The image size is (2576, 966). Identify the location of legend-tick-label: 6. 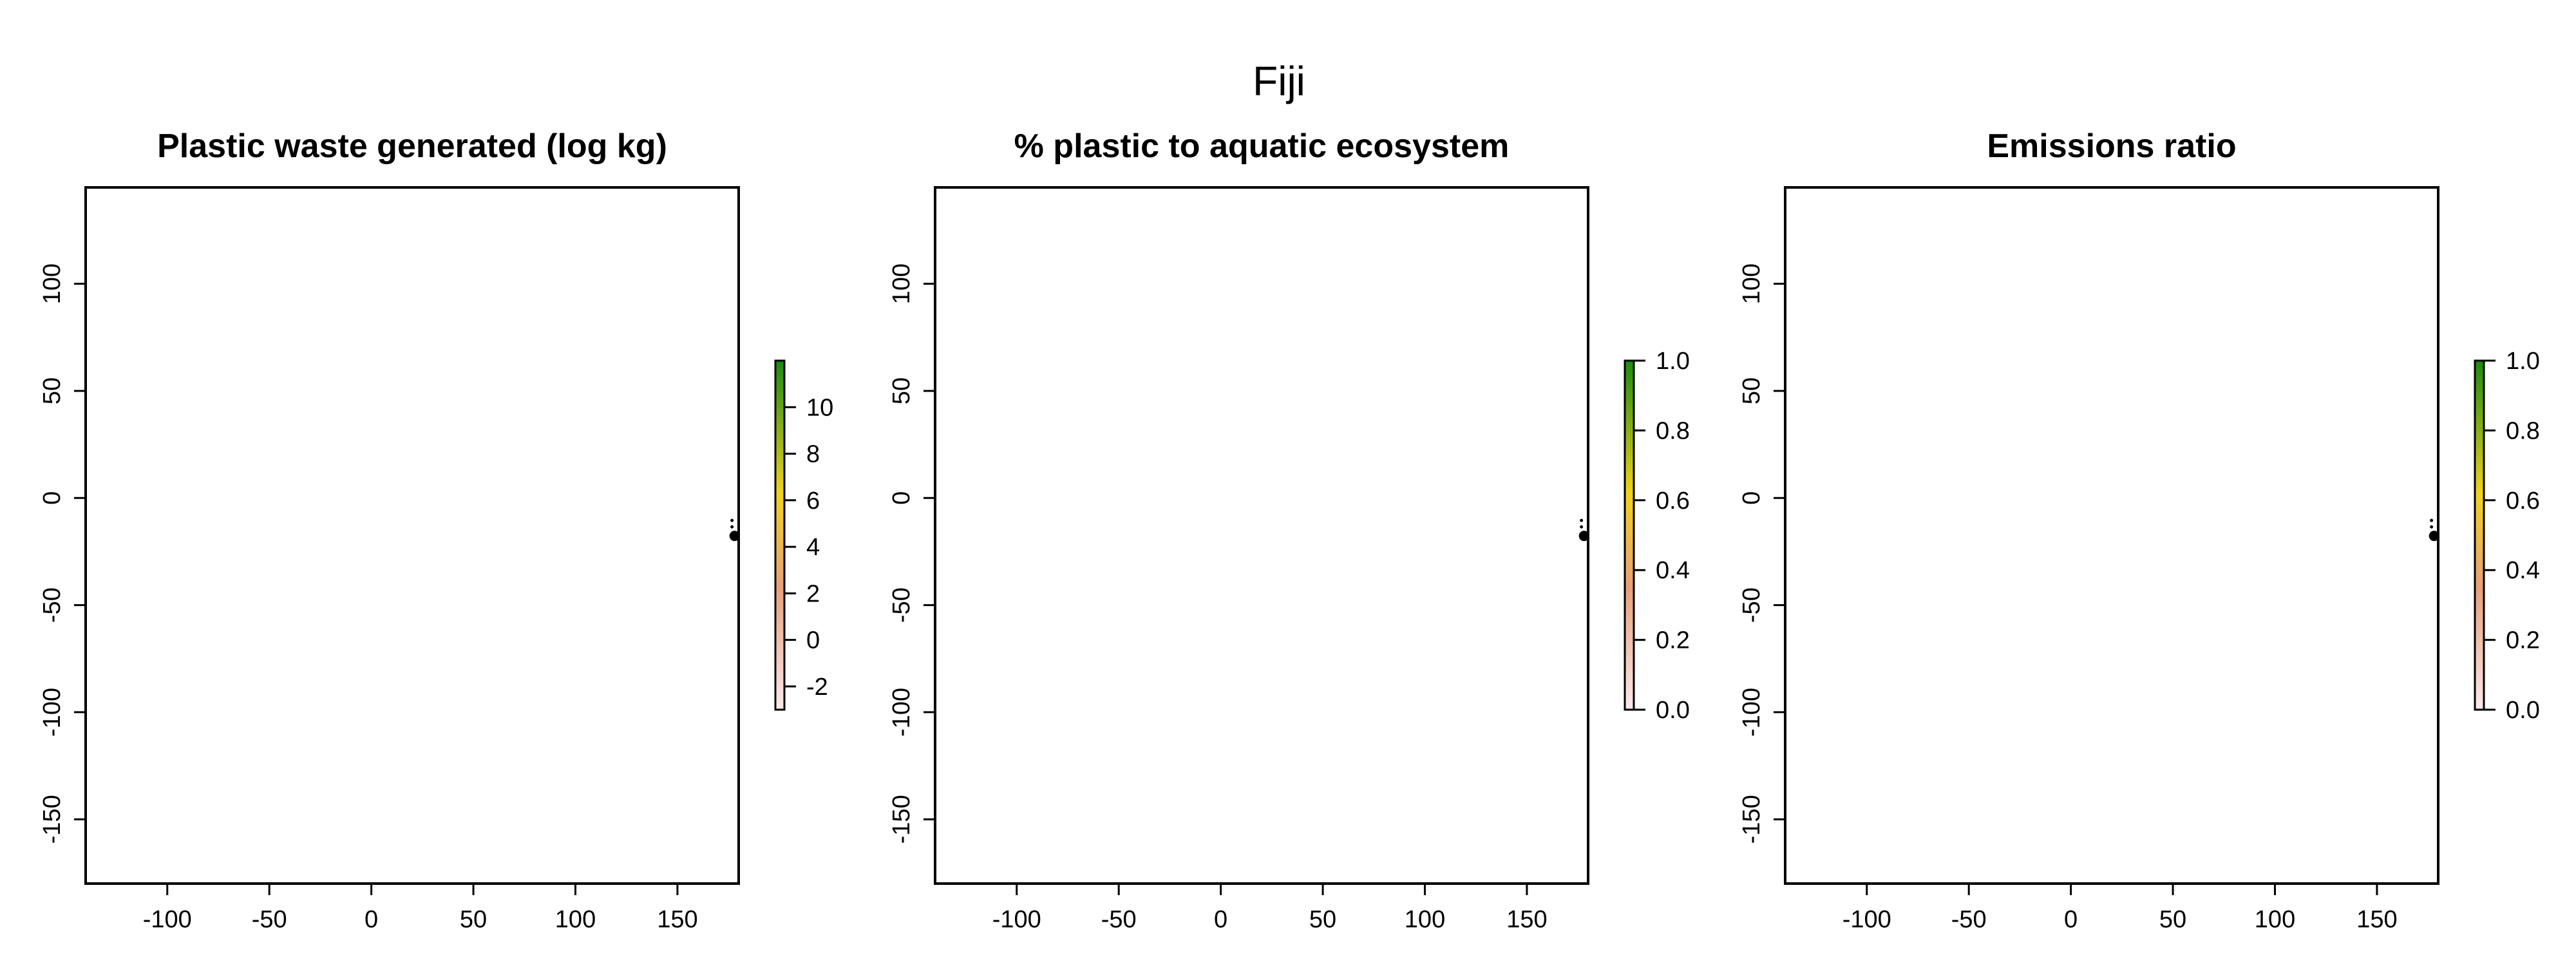
(813, 501).